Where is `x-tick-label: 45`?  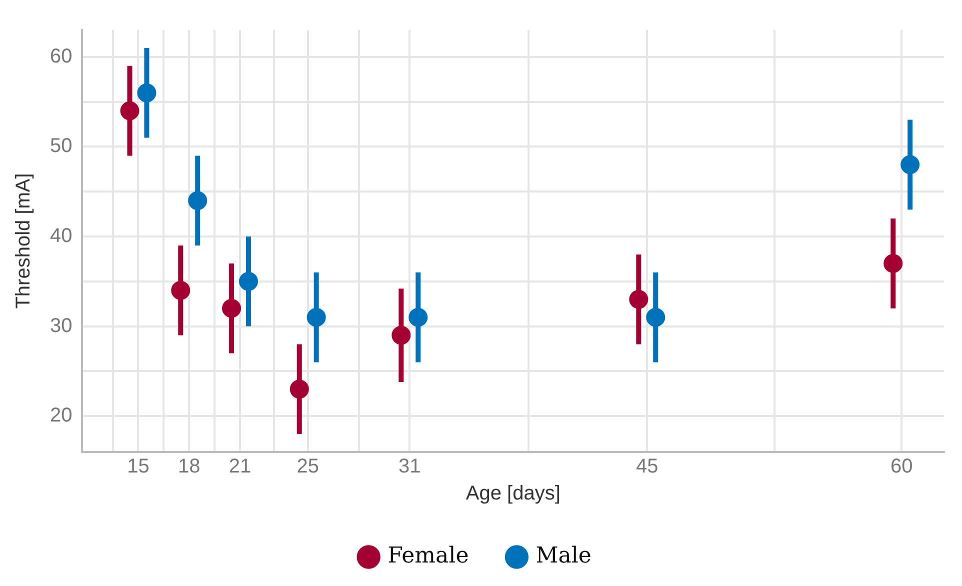
x-tick-label: 45 is located at coordinates (647, 467).